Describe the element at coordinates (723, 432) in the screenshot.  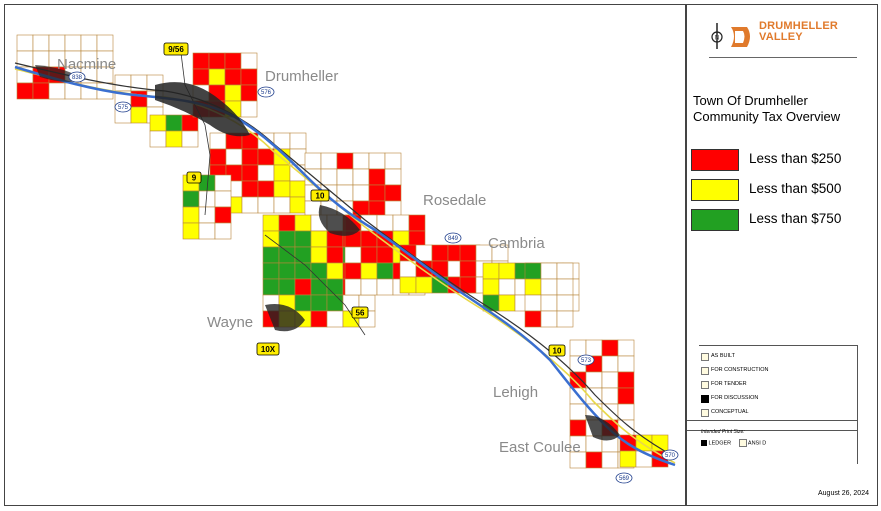
I see `print-size-heading: Intended Print Size:` at that location.